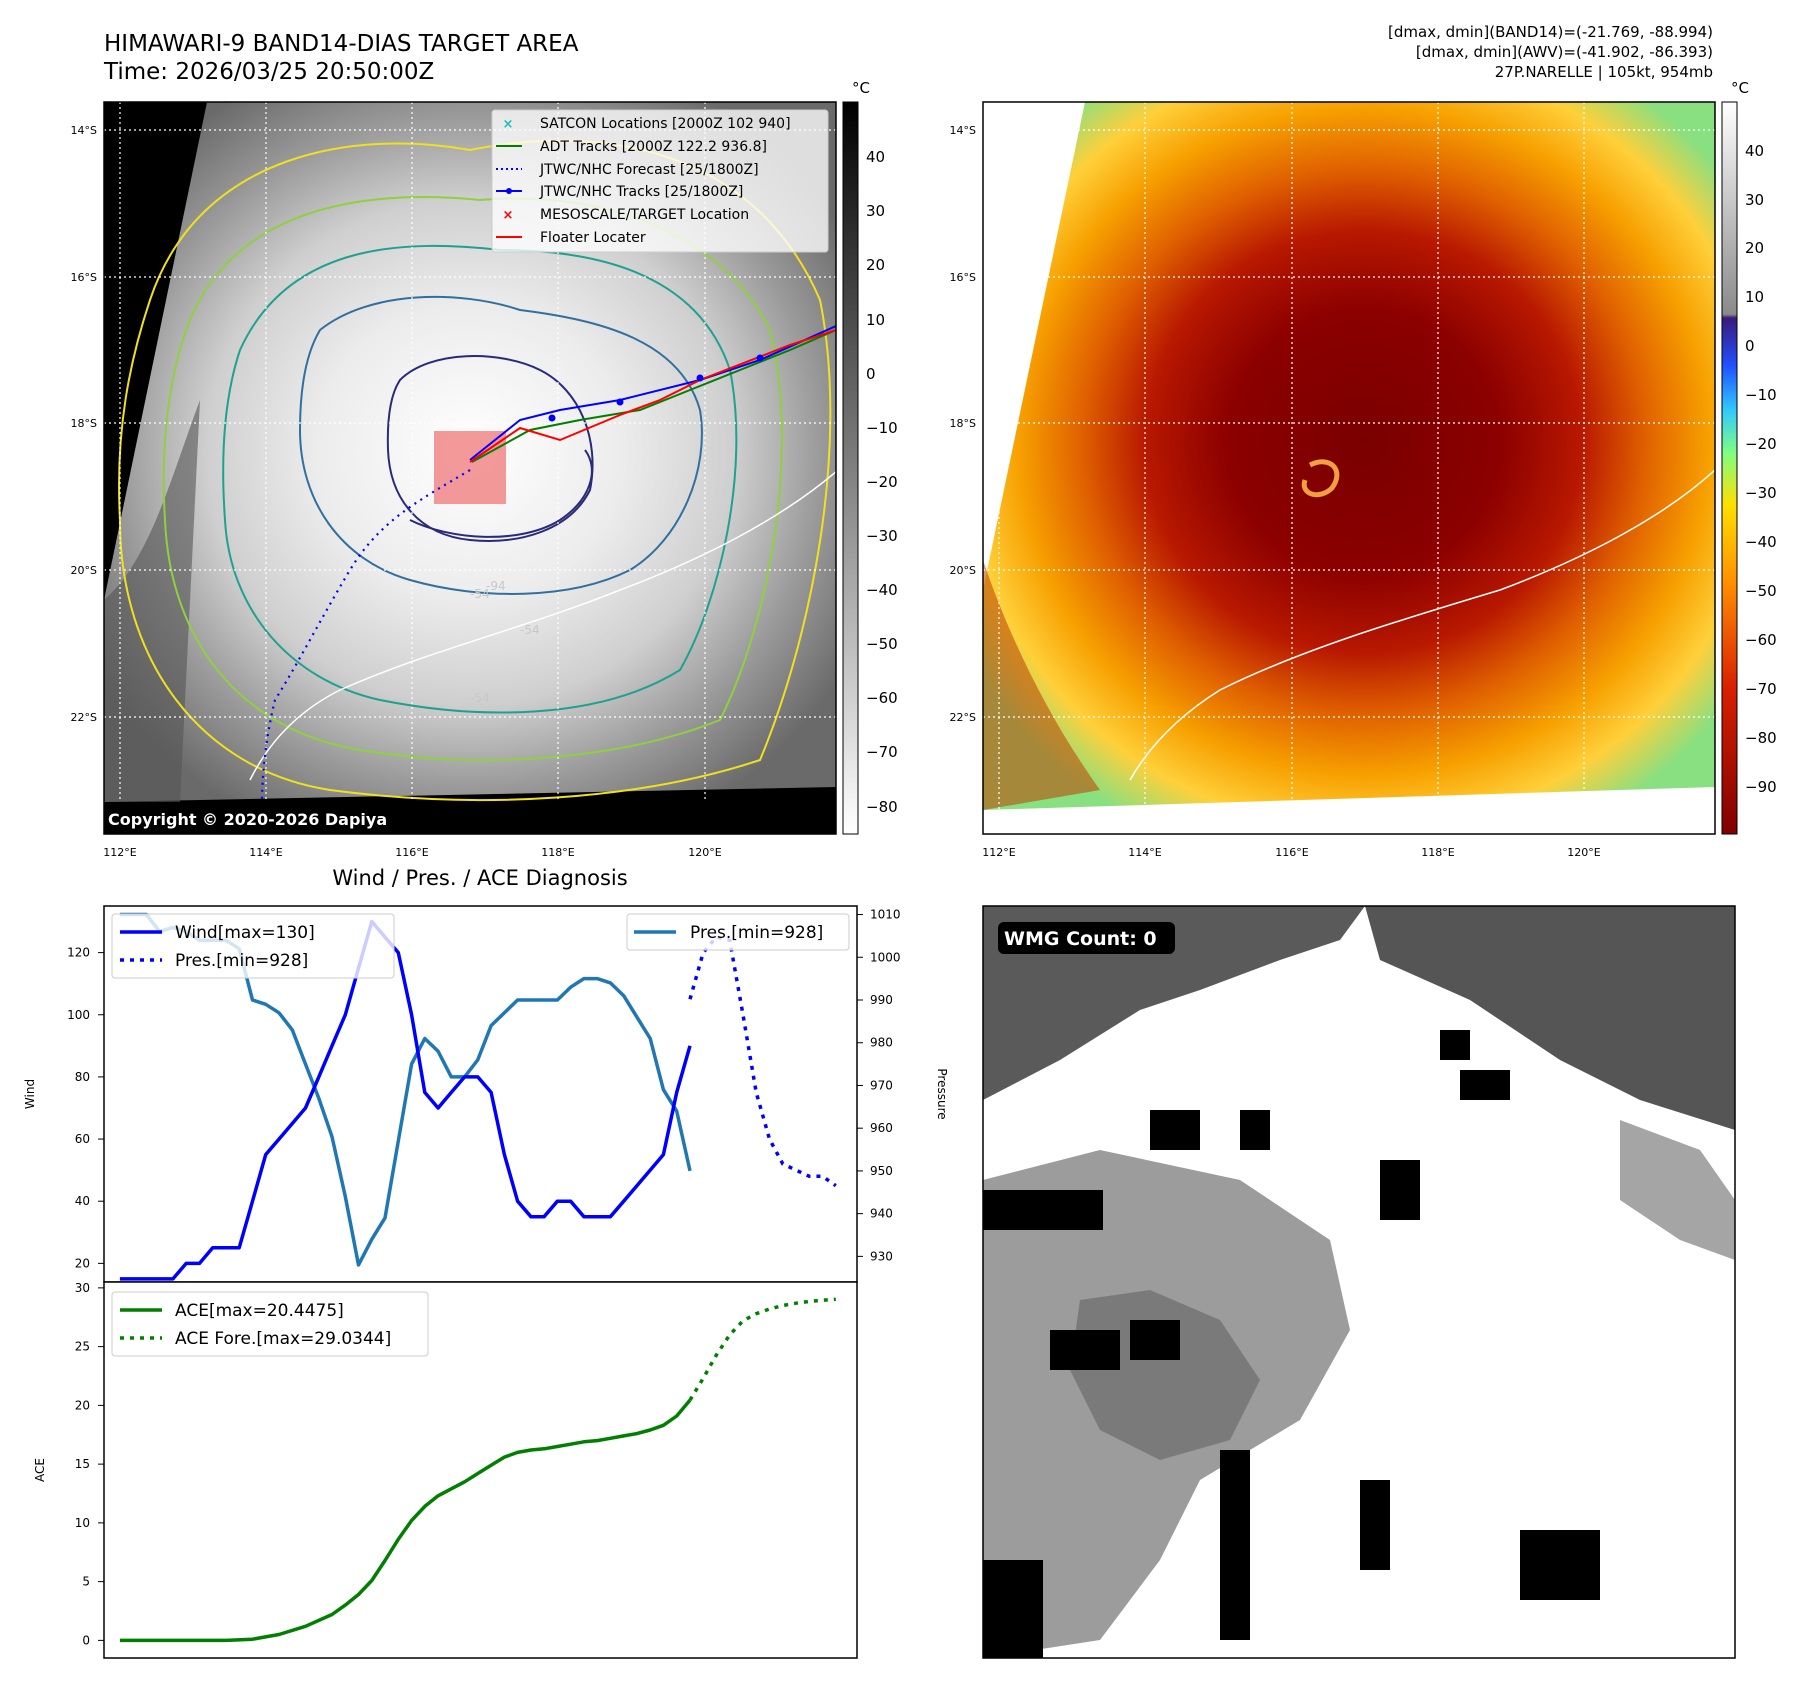 The image size is (1797, 1690). I want to click on target-area-box, so click(470, 467).